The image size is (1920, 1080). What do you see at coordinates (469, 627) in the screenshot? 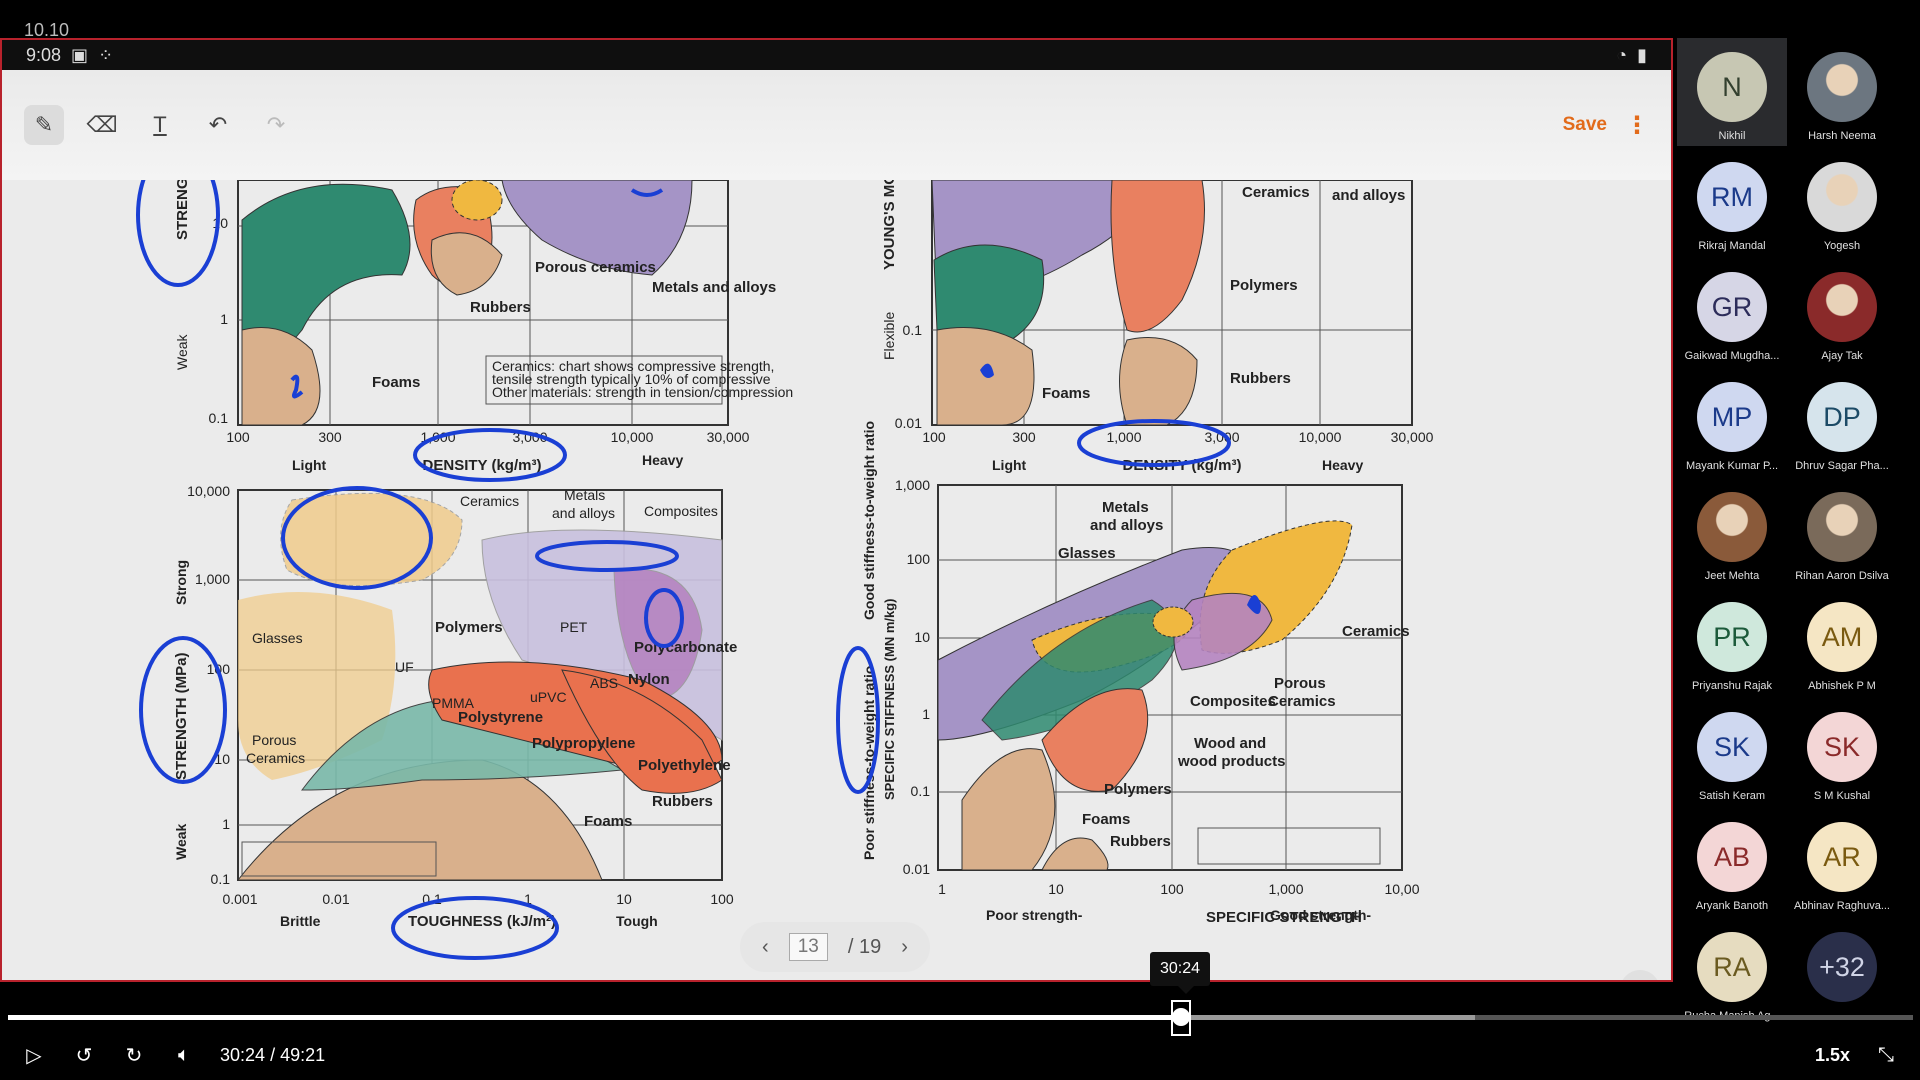
I see `bl-polymers: Polymers` at bounding box center [469, 627].